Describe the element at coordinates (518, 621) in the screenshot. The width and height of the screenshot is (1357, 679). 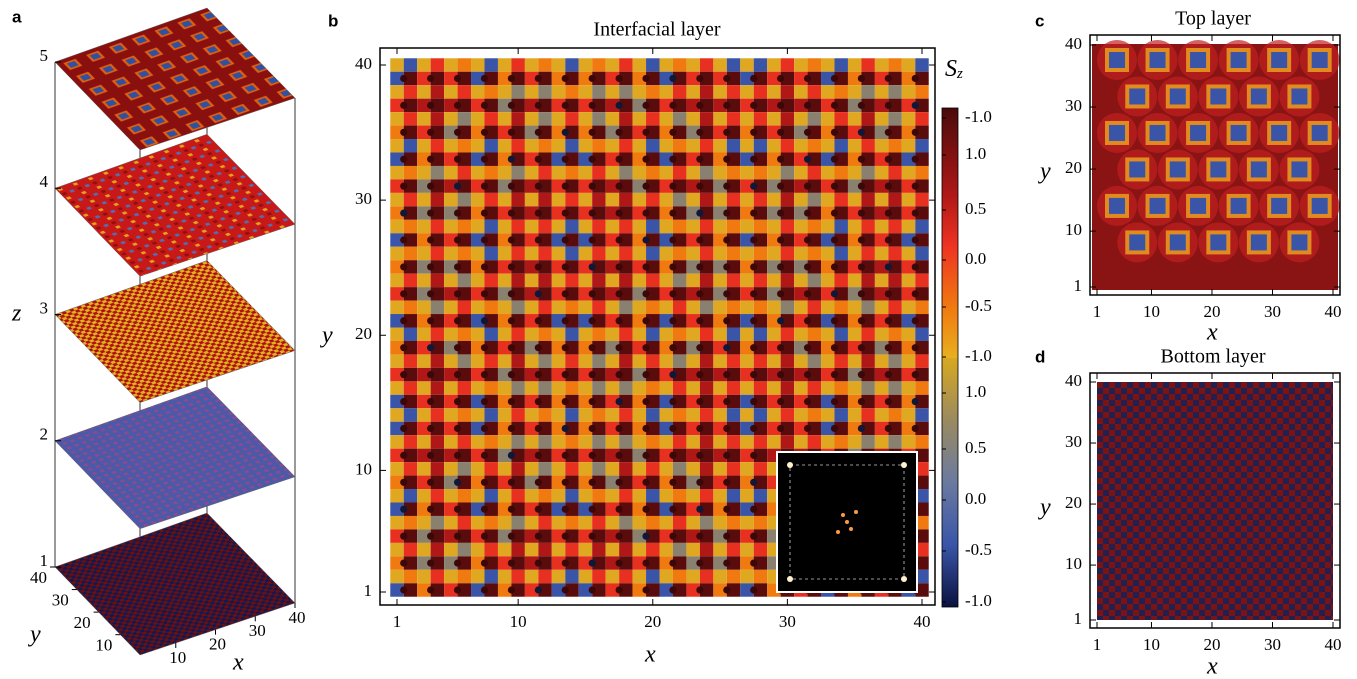
I see `x-tick-label: 10` at that location.